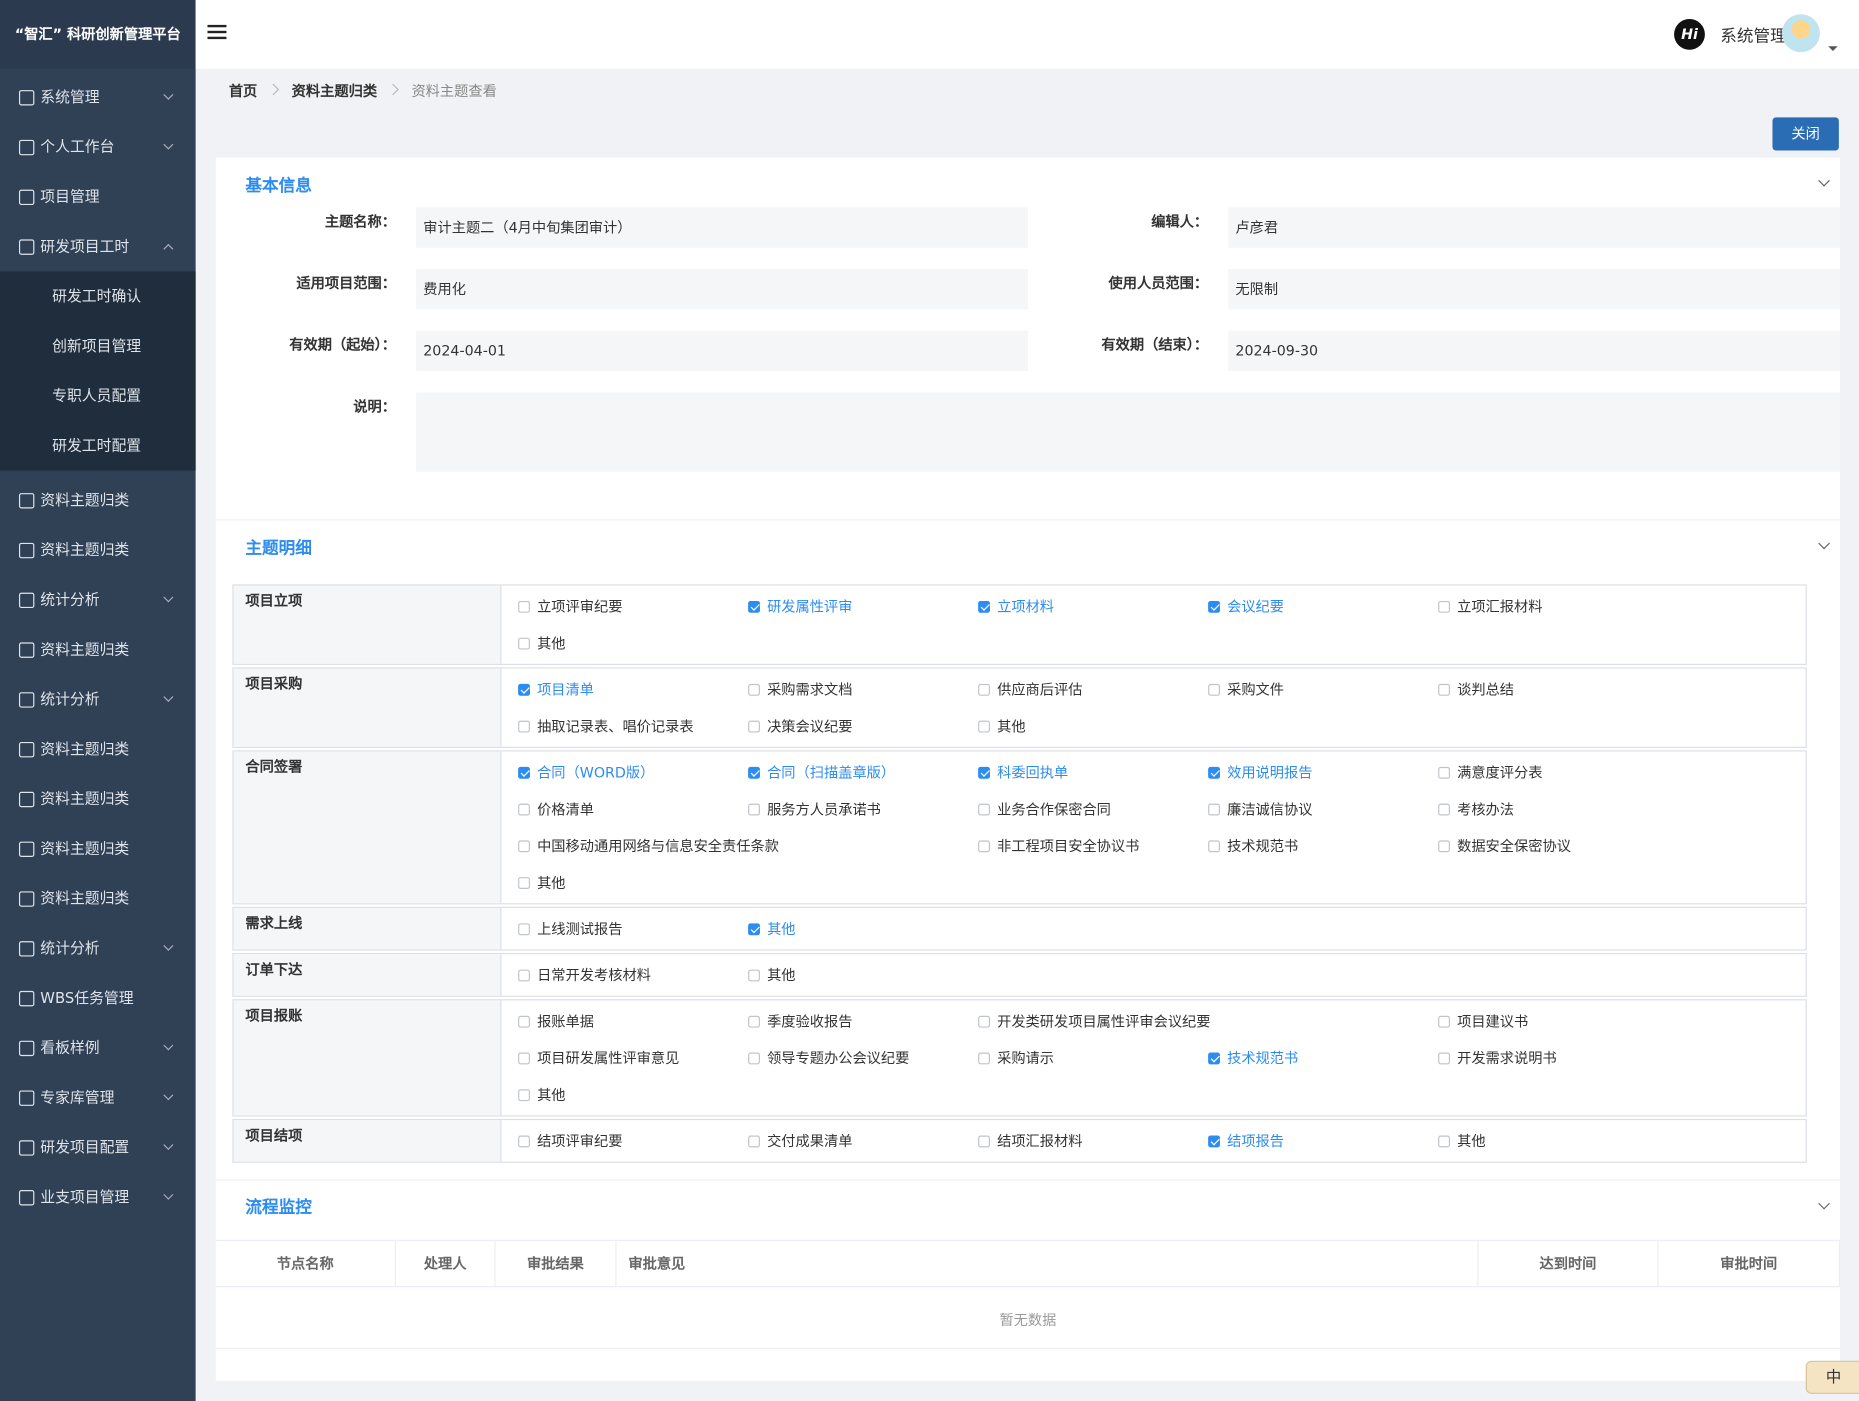 This screenshot has height=1401, width=1859. What do you see at coordinates (1805, 134) in the screenshot?
I see `close-button: 关闭` at bounding box center [1805, 134].